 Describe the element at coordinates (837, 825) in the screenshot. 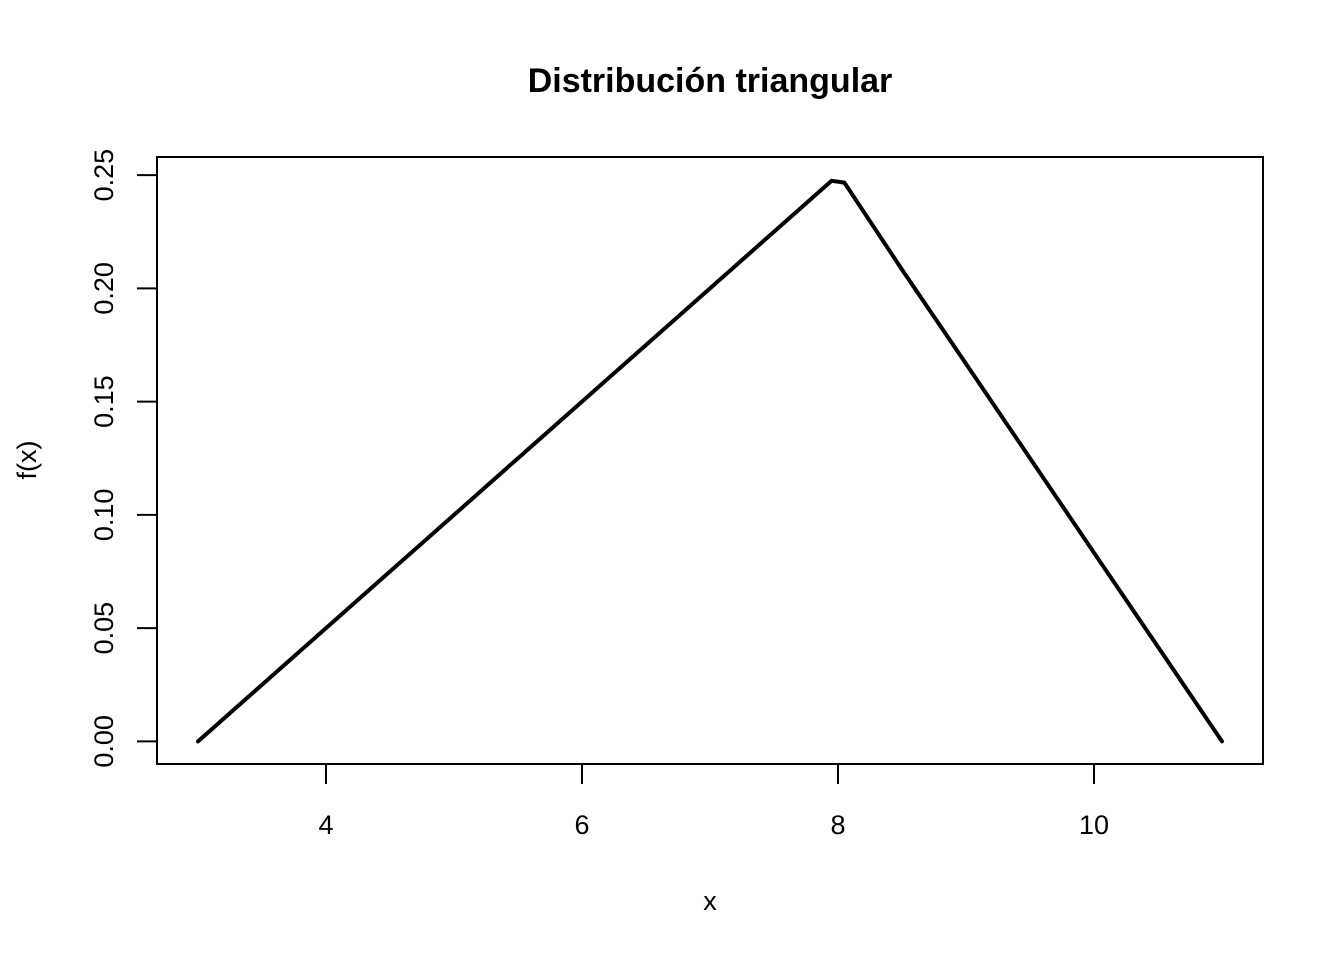

I see `x-tick-label: 8` at that location.